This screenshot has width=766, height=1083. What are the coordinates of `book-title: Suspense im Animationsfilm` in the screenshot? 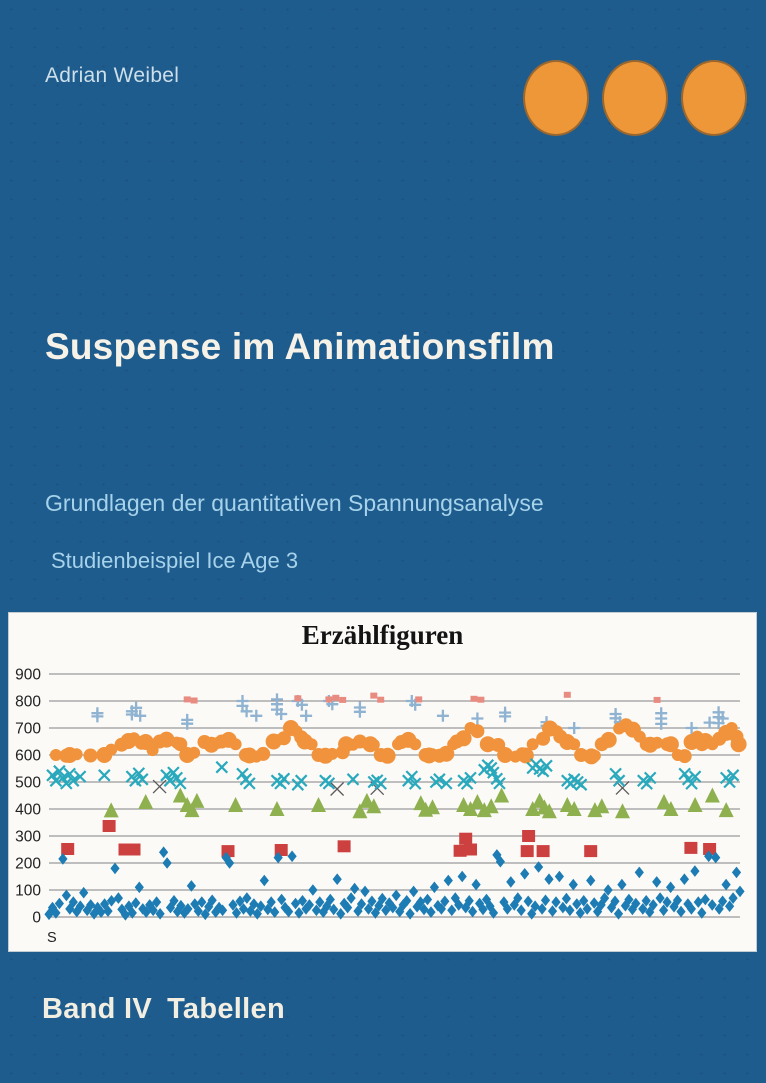 It's located at (300, 346).